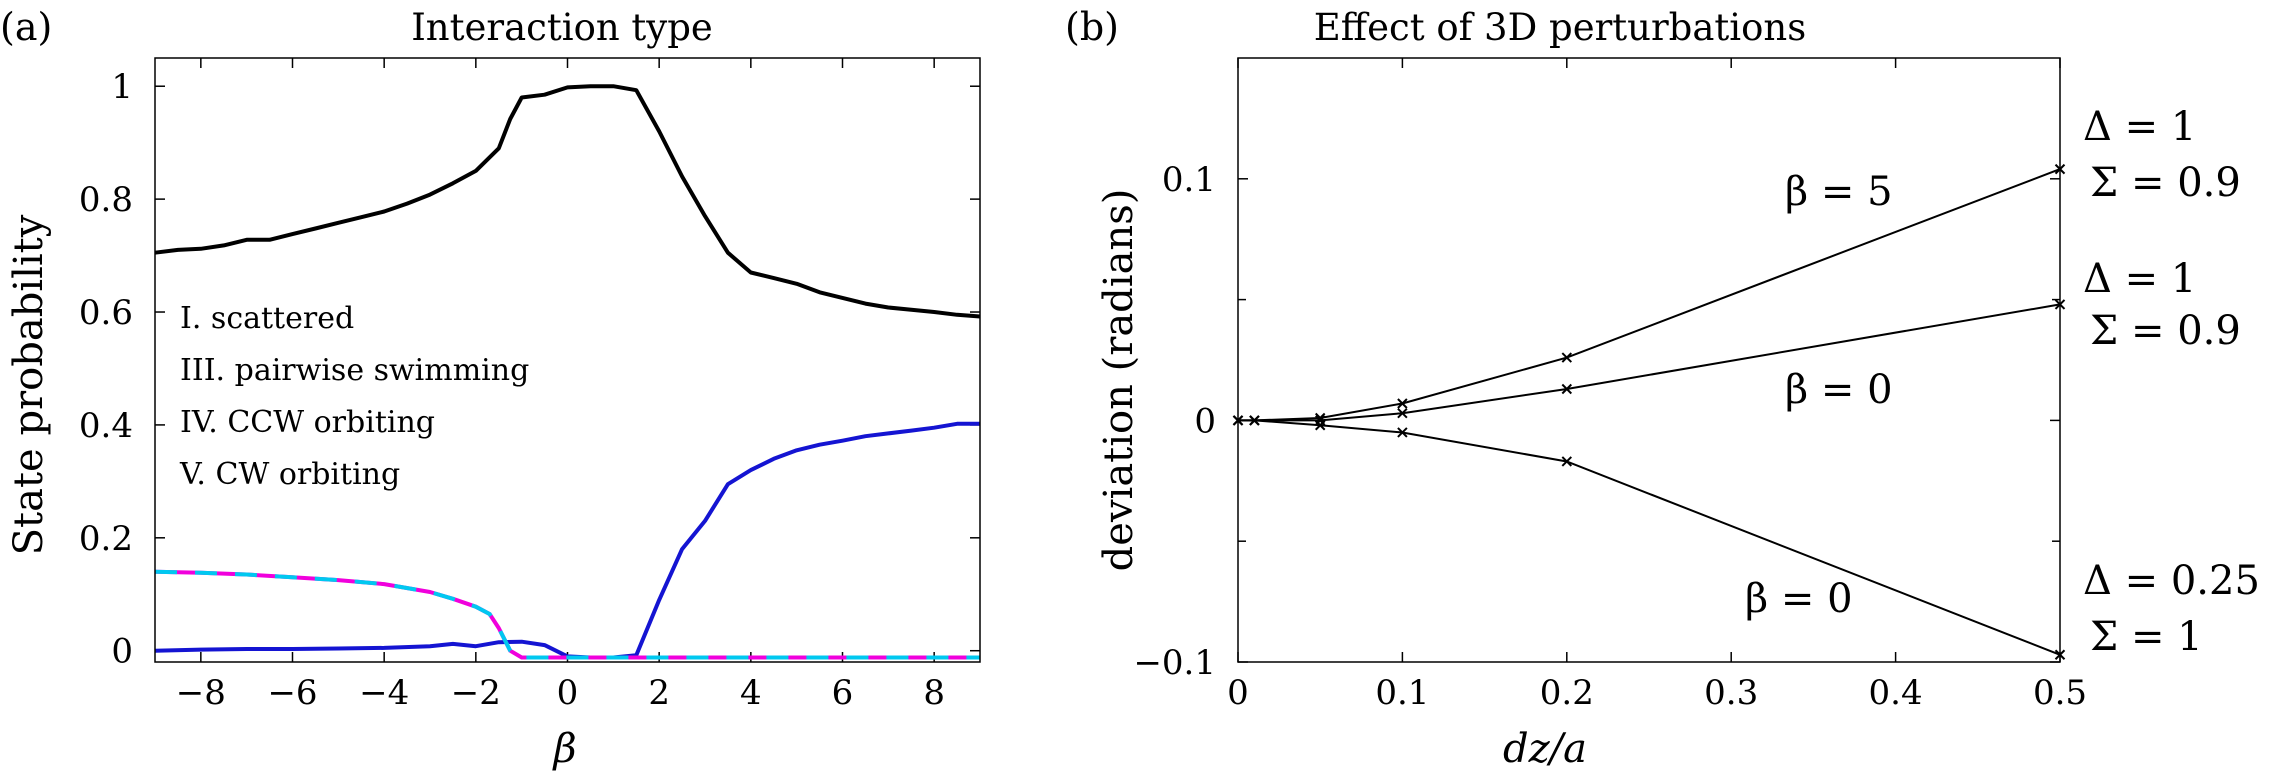 This screenshot has height=779, width=2276. Describe the element at coordinates (2165, 183) in the screenshot. I see `parameter-label-0-1: Σ = 0.9` at that location.